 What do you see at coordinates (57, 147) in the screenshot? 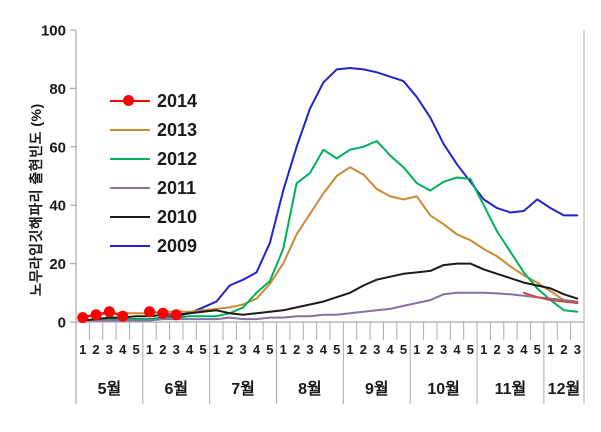
I see `y-tick-label: 60` at bounding box center [57, 147].